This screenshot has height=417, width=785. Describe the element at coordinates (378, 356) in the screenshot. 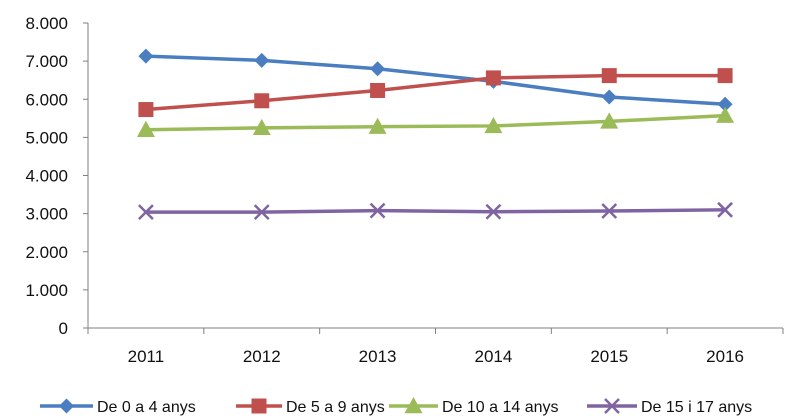

I see `x-tick-label: 2013` at that location.